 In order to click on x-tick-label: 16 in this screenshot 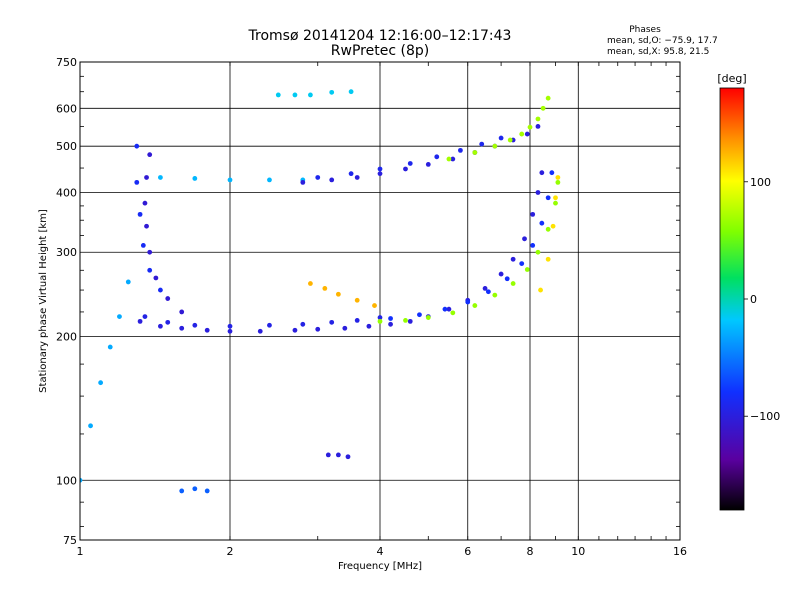, I will do `click(680, 551)`.